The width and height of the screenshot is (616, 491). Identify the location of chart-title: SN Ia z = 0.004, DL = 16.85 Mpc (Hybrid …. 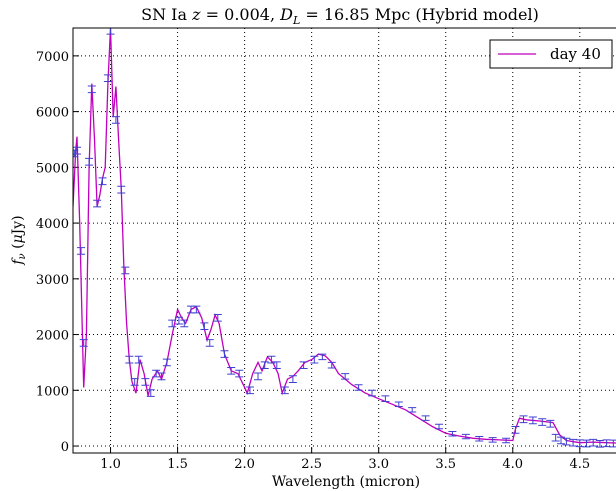
(340, 16).